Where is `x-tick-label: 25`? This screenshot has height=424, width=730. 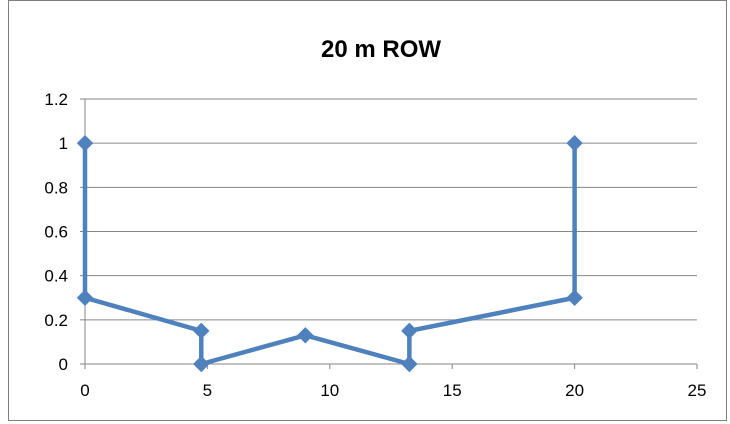 x-tick-label: 25 is located at coordinates (697, 390).